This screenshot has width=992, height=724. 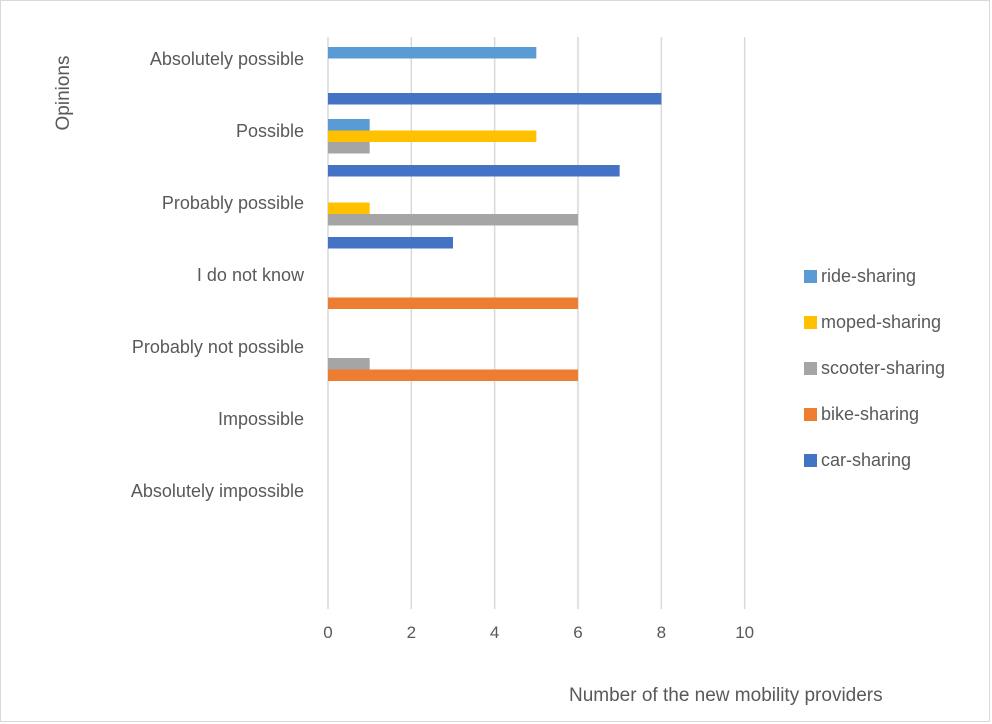 What do you see at coordinates (233, 203) in the screenshot?
I see `category-label-probably-possible: Probably possible` at bounding box center [233, 203].